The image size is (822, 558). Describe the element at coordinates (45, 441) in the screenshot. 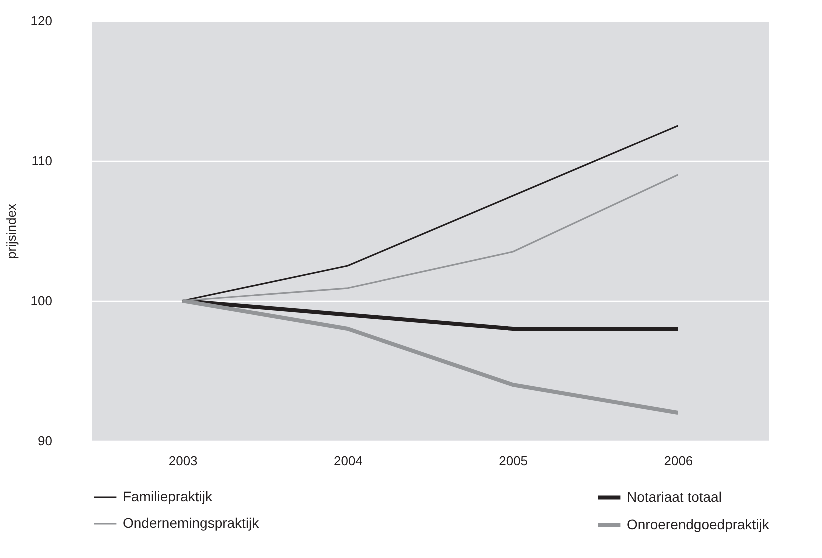

I see `y-tick-label: 90` at that location.